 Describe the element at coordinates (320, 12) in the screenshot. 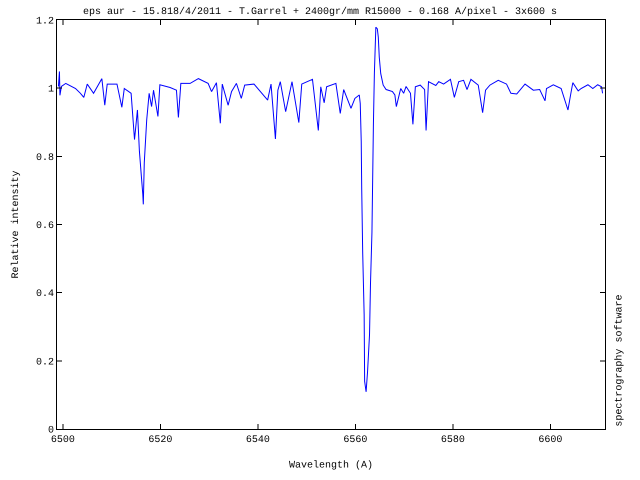

I see `chart-title: eps aur - 15.818/4/2011 - T.Garrel + 2400gr/mm R15000 - 0.168 A/pixel - 3x600 s` at that location.